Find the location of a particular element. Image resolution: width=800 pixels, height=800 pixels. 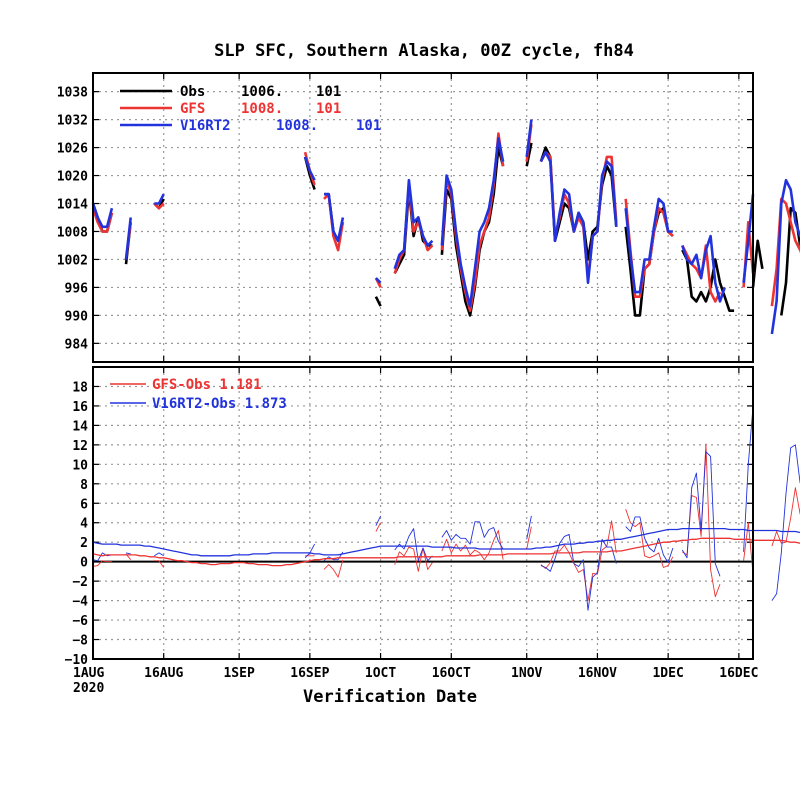

diff-y-tick-label: 18 is located at coordinates (80, 387).